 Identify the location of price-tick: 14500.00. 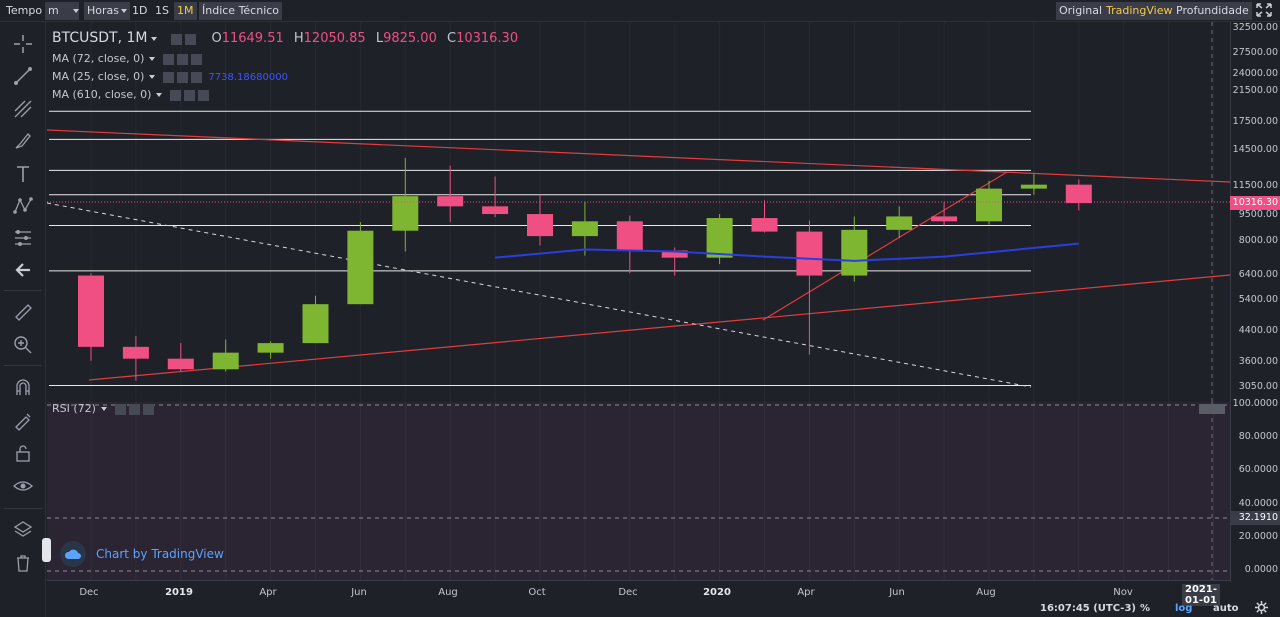
(1255, 150).